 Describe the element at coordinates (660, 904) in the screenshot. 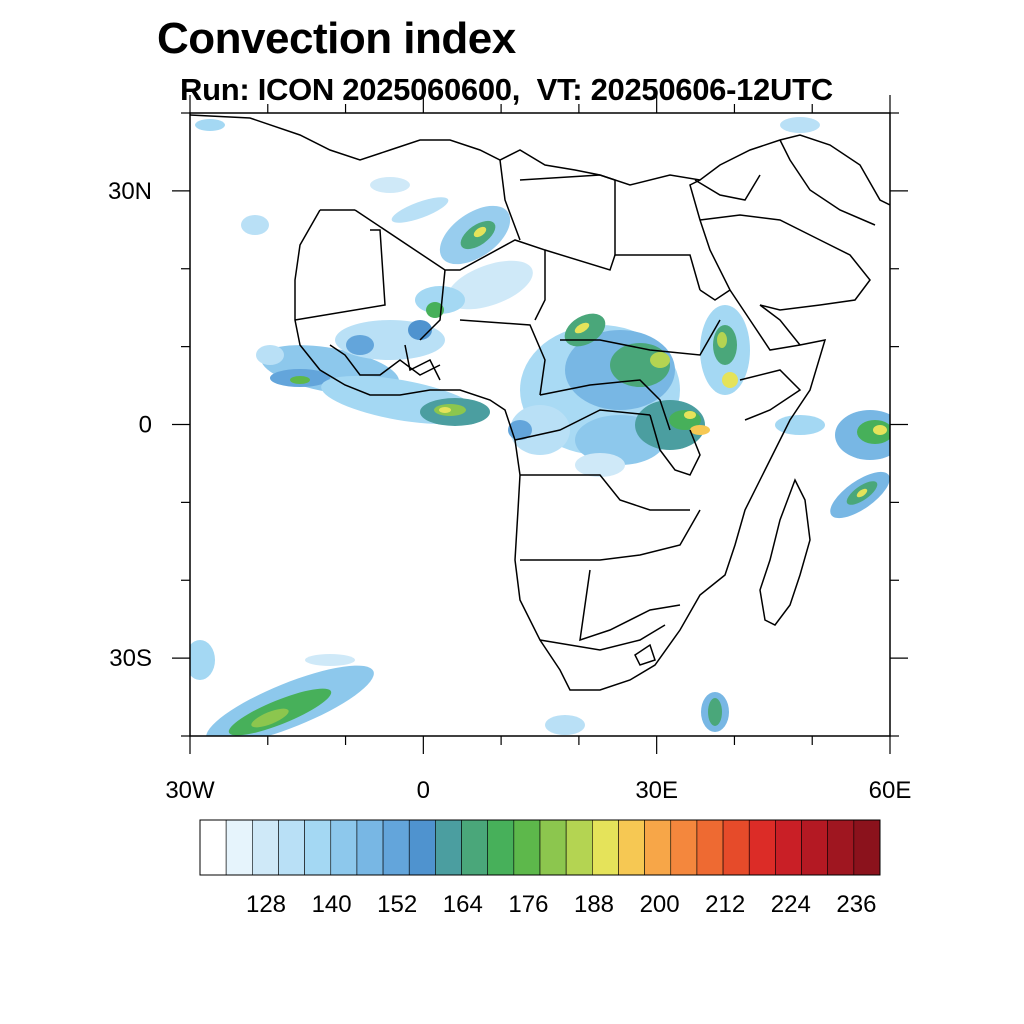

I see `colorbar-label: 200` at that location.